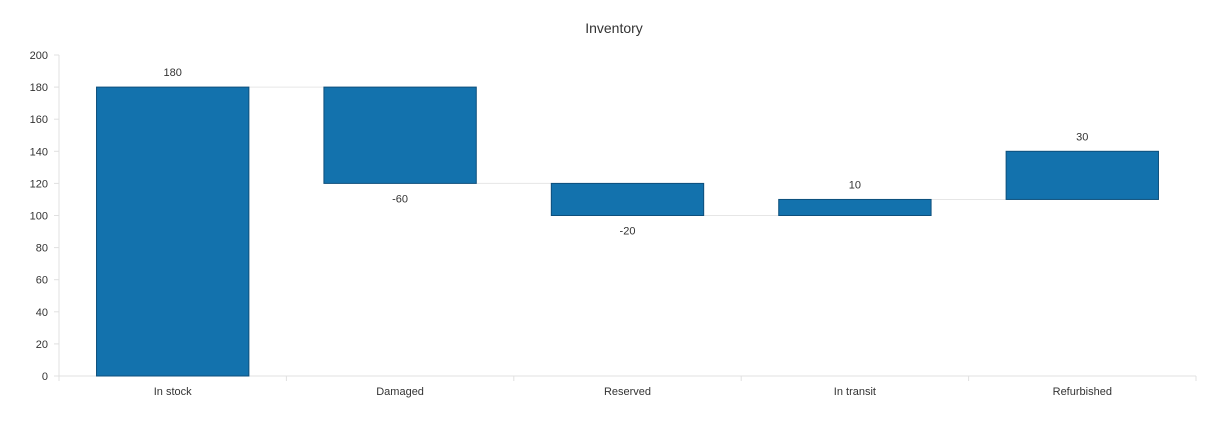 The image size is (1214, 444). I want to click on x-category-label: Reserved, so click(627, 392).